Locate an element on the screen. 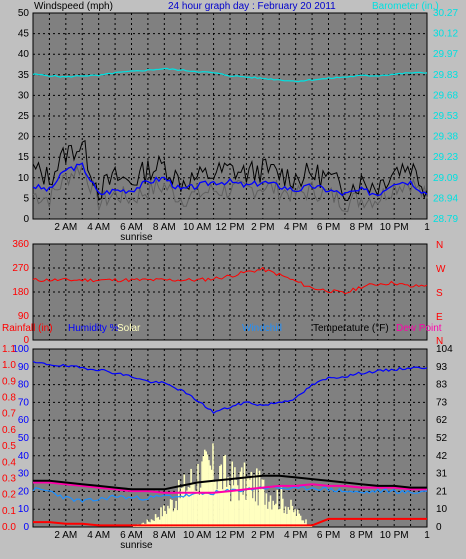 The width and height of the screenshot is (466, 559). temperature-tick-label: 52 is located at coordinates (442, 438).